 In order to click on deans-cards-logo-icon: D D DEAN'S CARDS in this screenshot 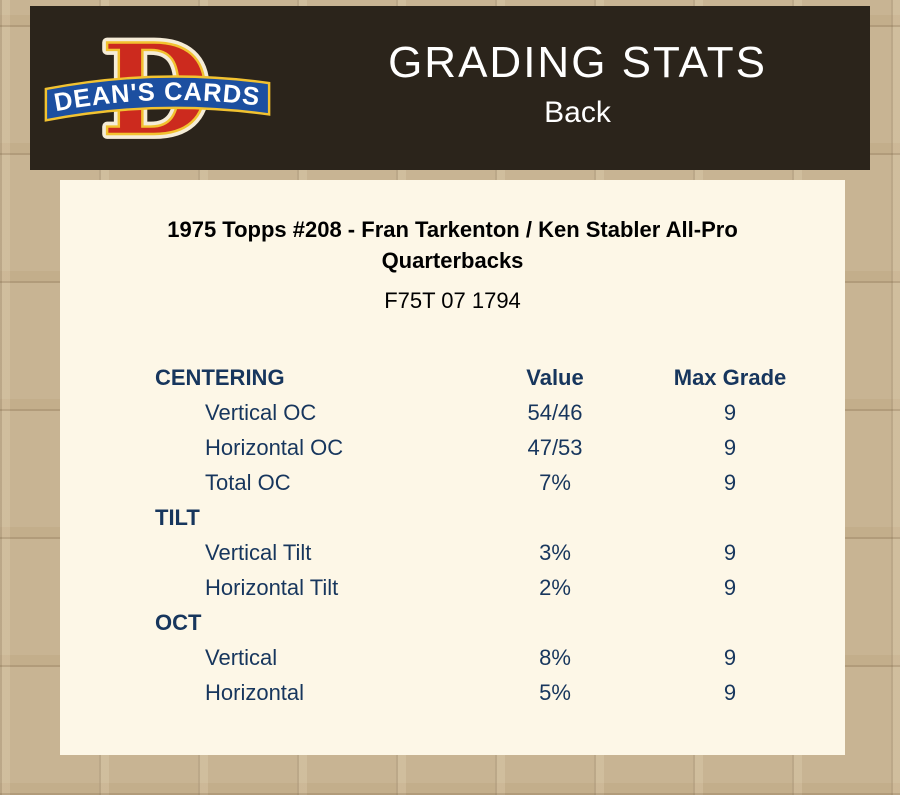, I will do `click(157, 88)`.